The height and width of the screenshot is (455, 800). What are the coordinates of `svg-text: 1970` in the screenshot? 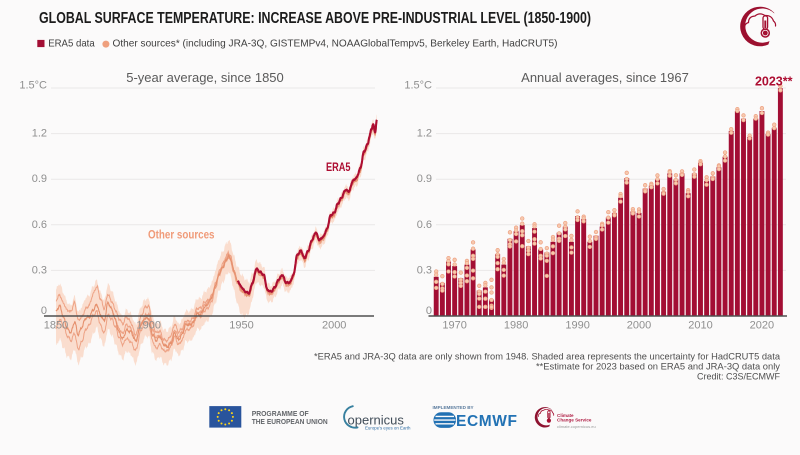 It's located at (454, 326).